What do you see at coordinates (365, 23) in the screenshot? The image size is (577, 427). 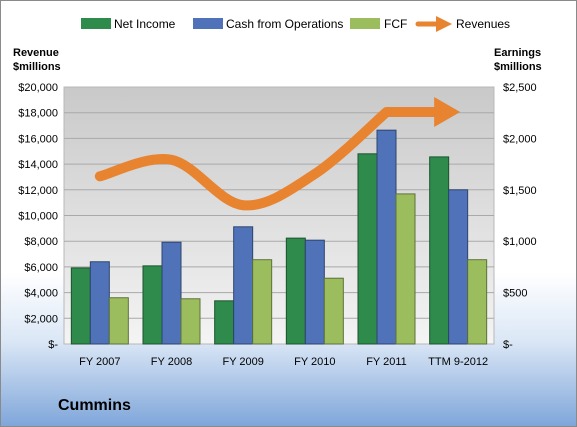 I see `legend-swatch-fcf` at bounding box center [365, 23].